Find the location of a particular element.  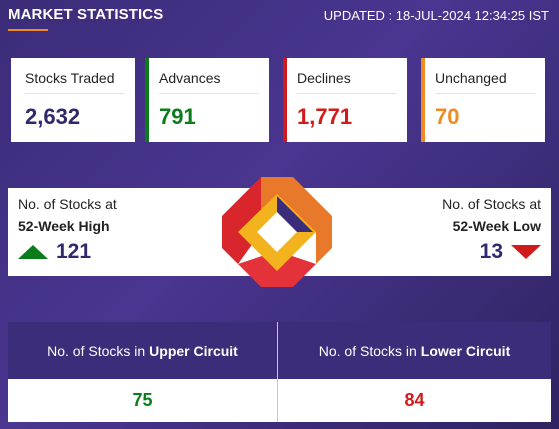

stat-label: Advances is located at coordinates (190, 78).